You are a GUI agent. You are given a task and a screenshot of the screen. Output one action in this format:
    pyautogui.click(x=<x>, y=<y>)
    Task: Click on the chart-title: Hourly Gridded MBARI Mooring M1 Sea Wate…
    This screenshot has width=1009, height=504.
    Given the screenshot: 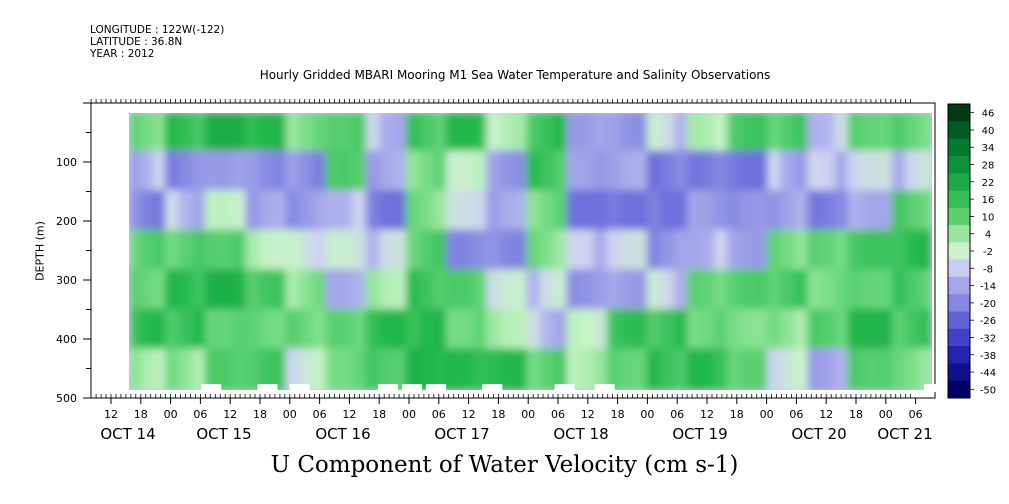 What is the action you would take?
    pyautogui.click(x=515, y=75)
    